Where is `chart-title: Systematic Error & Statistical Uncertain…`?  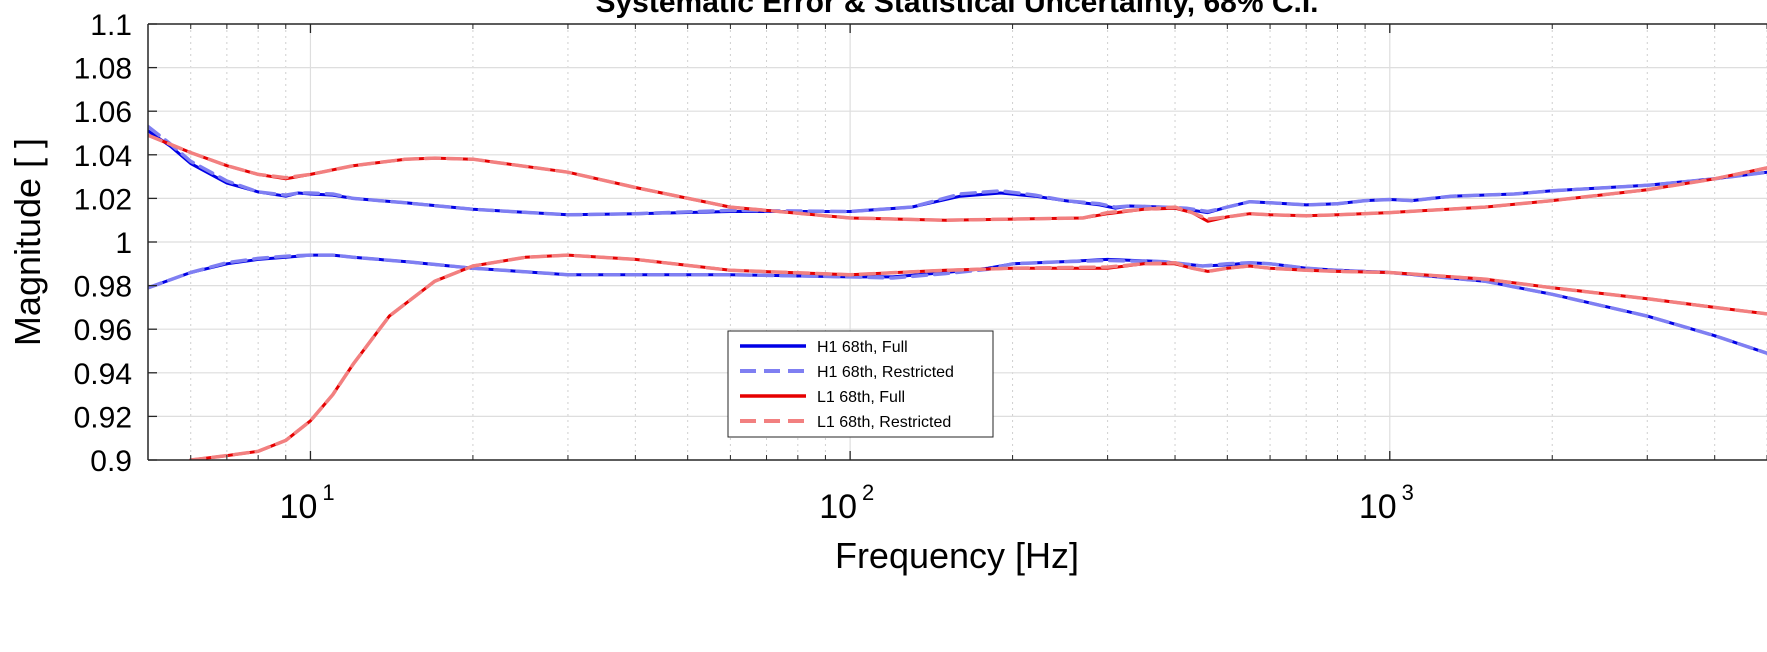
chart-title: Systematic Error & Statistical Uncertain… is located at coordinates (956, 9).